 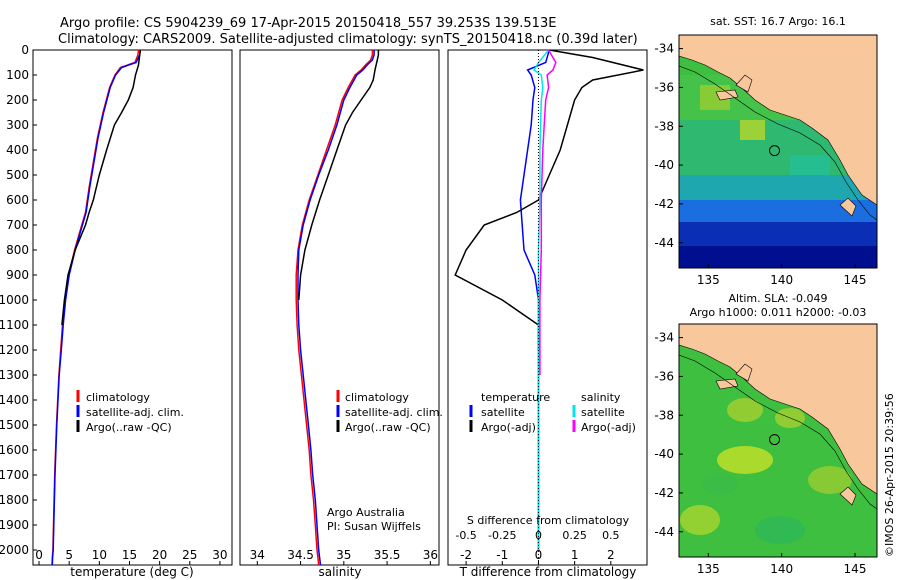 What do you see at coordinates (668, 435) in the screenshot?
I see `sla-map-y-ticks: -34 -36 -38 -40 -42 -44` at bounding box center [668, 435].